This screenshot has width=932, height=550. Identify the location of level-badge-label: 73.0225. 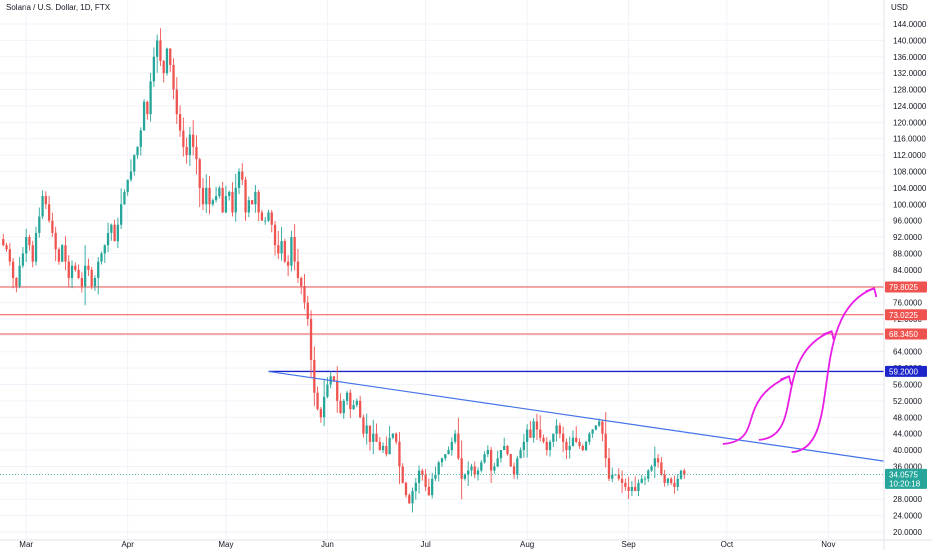
(903, 315).